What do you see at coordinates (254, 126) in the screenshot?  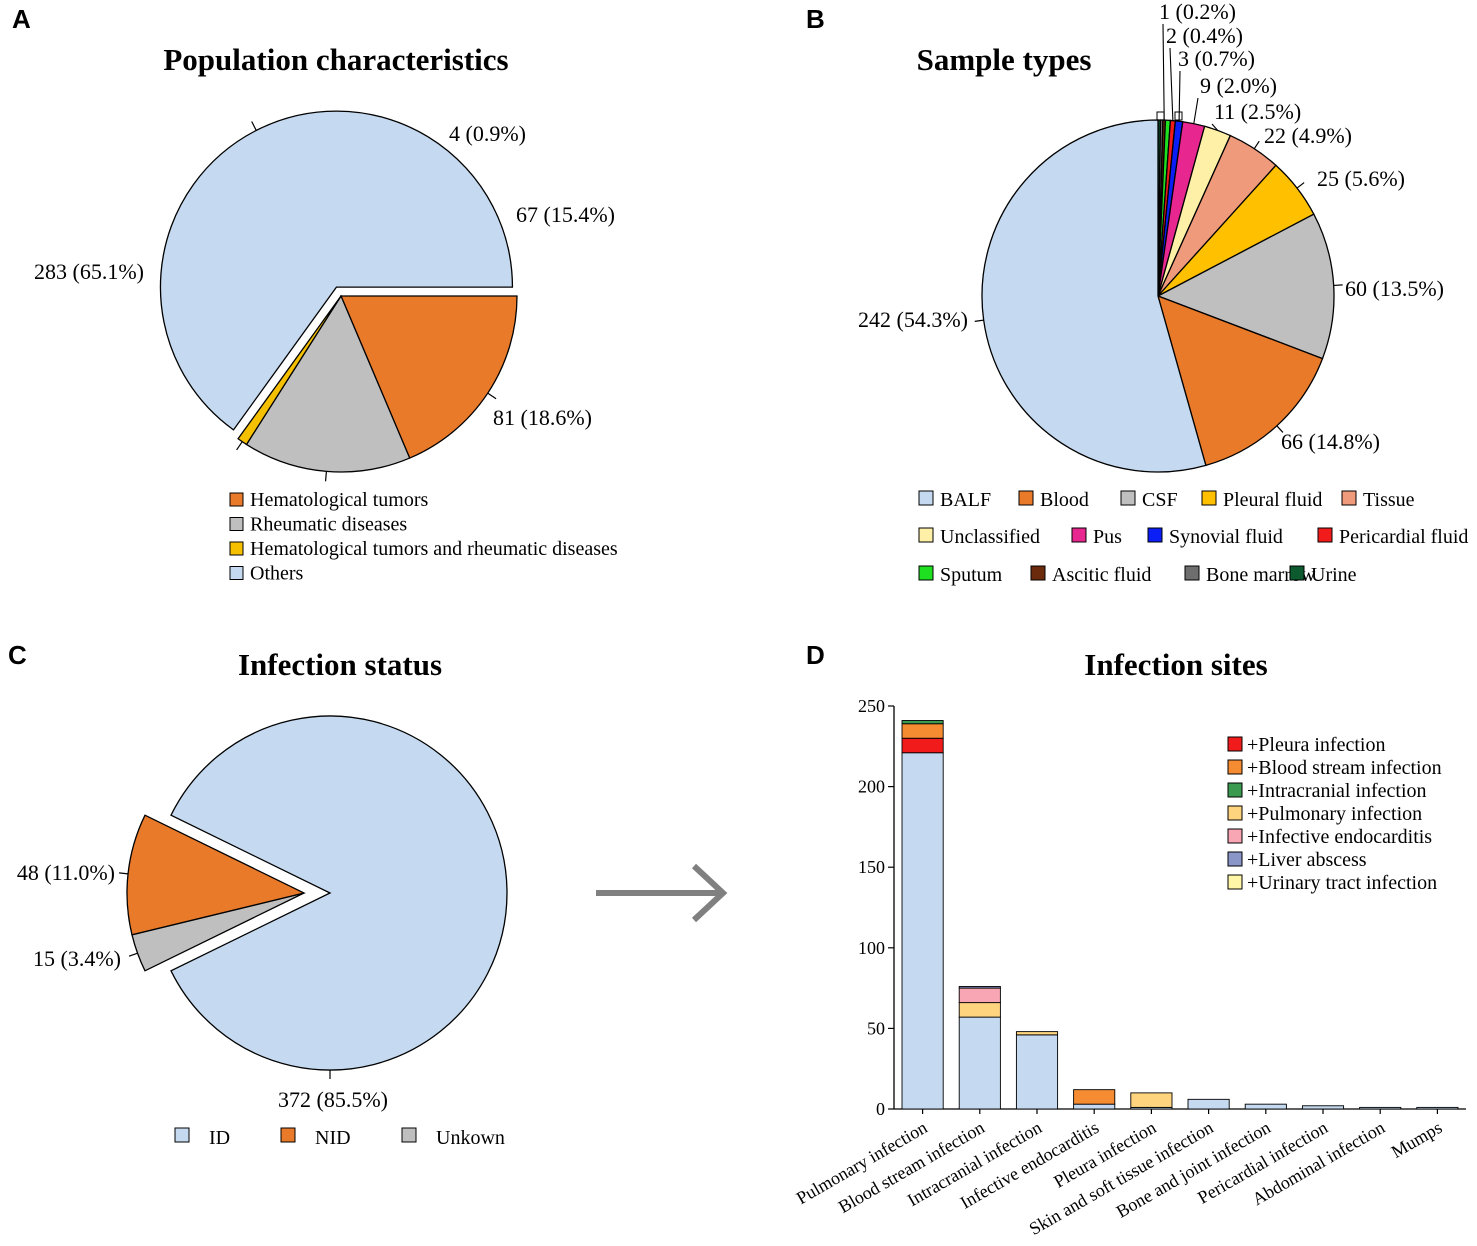 I see `leader-line-others` at bounding box center [254, 126].